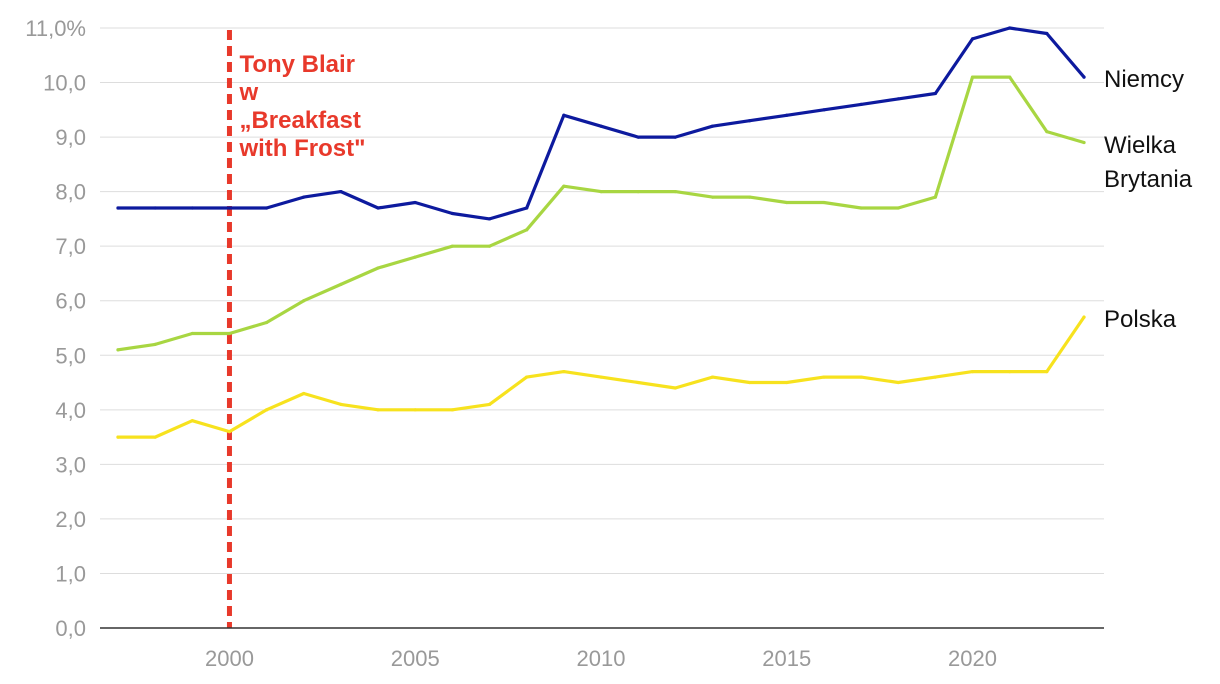  What do you see at coordinates (70, 301) in the screenshot?
I see `y-tick-label: 6,0` at bounding box center [70, 301].